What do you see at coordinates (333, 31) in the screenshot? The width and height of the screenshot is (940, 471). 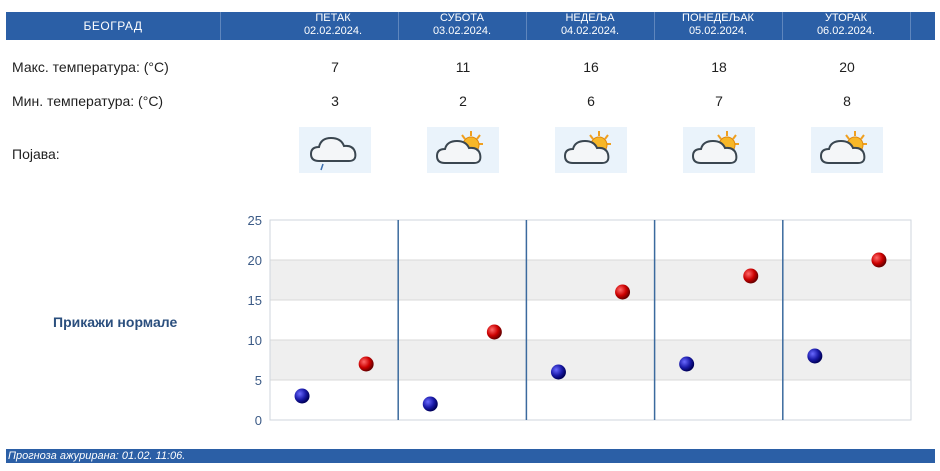 I see `day-date: 02.02.2024.` at bounding box center [333, 31].